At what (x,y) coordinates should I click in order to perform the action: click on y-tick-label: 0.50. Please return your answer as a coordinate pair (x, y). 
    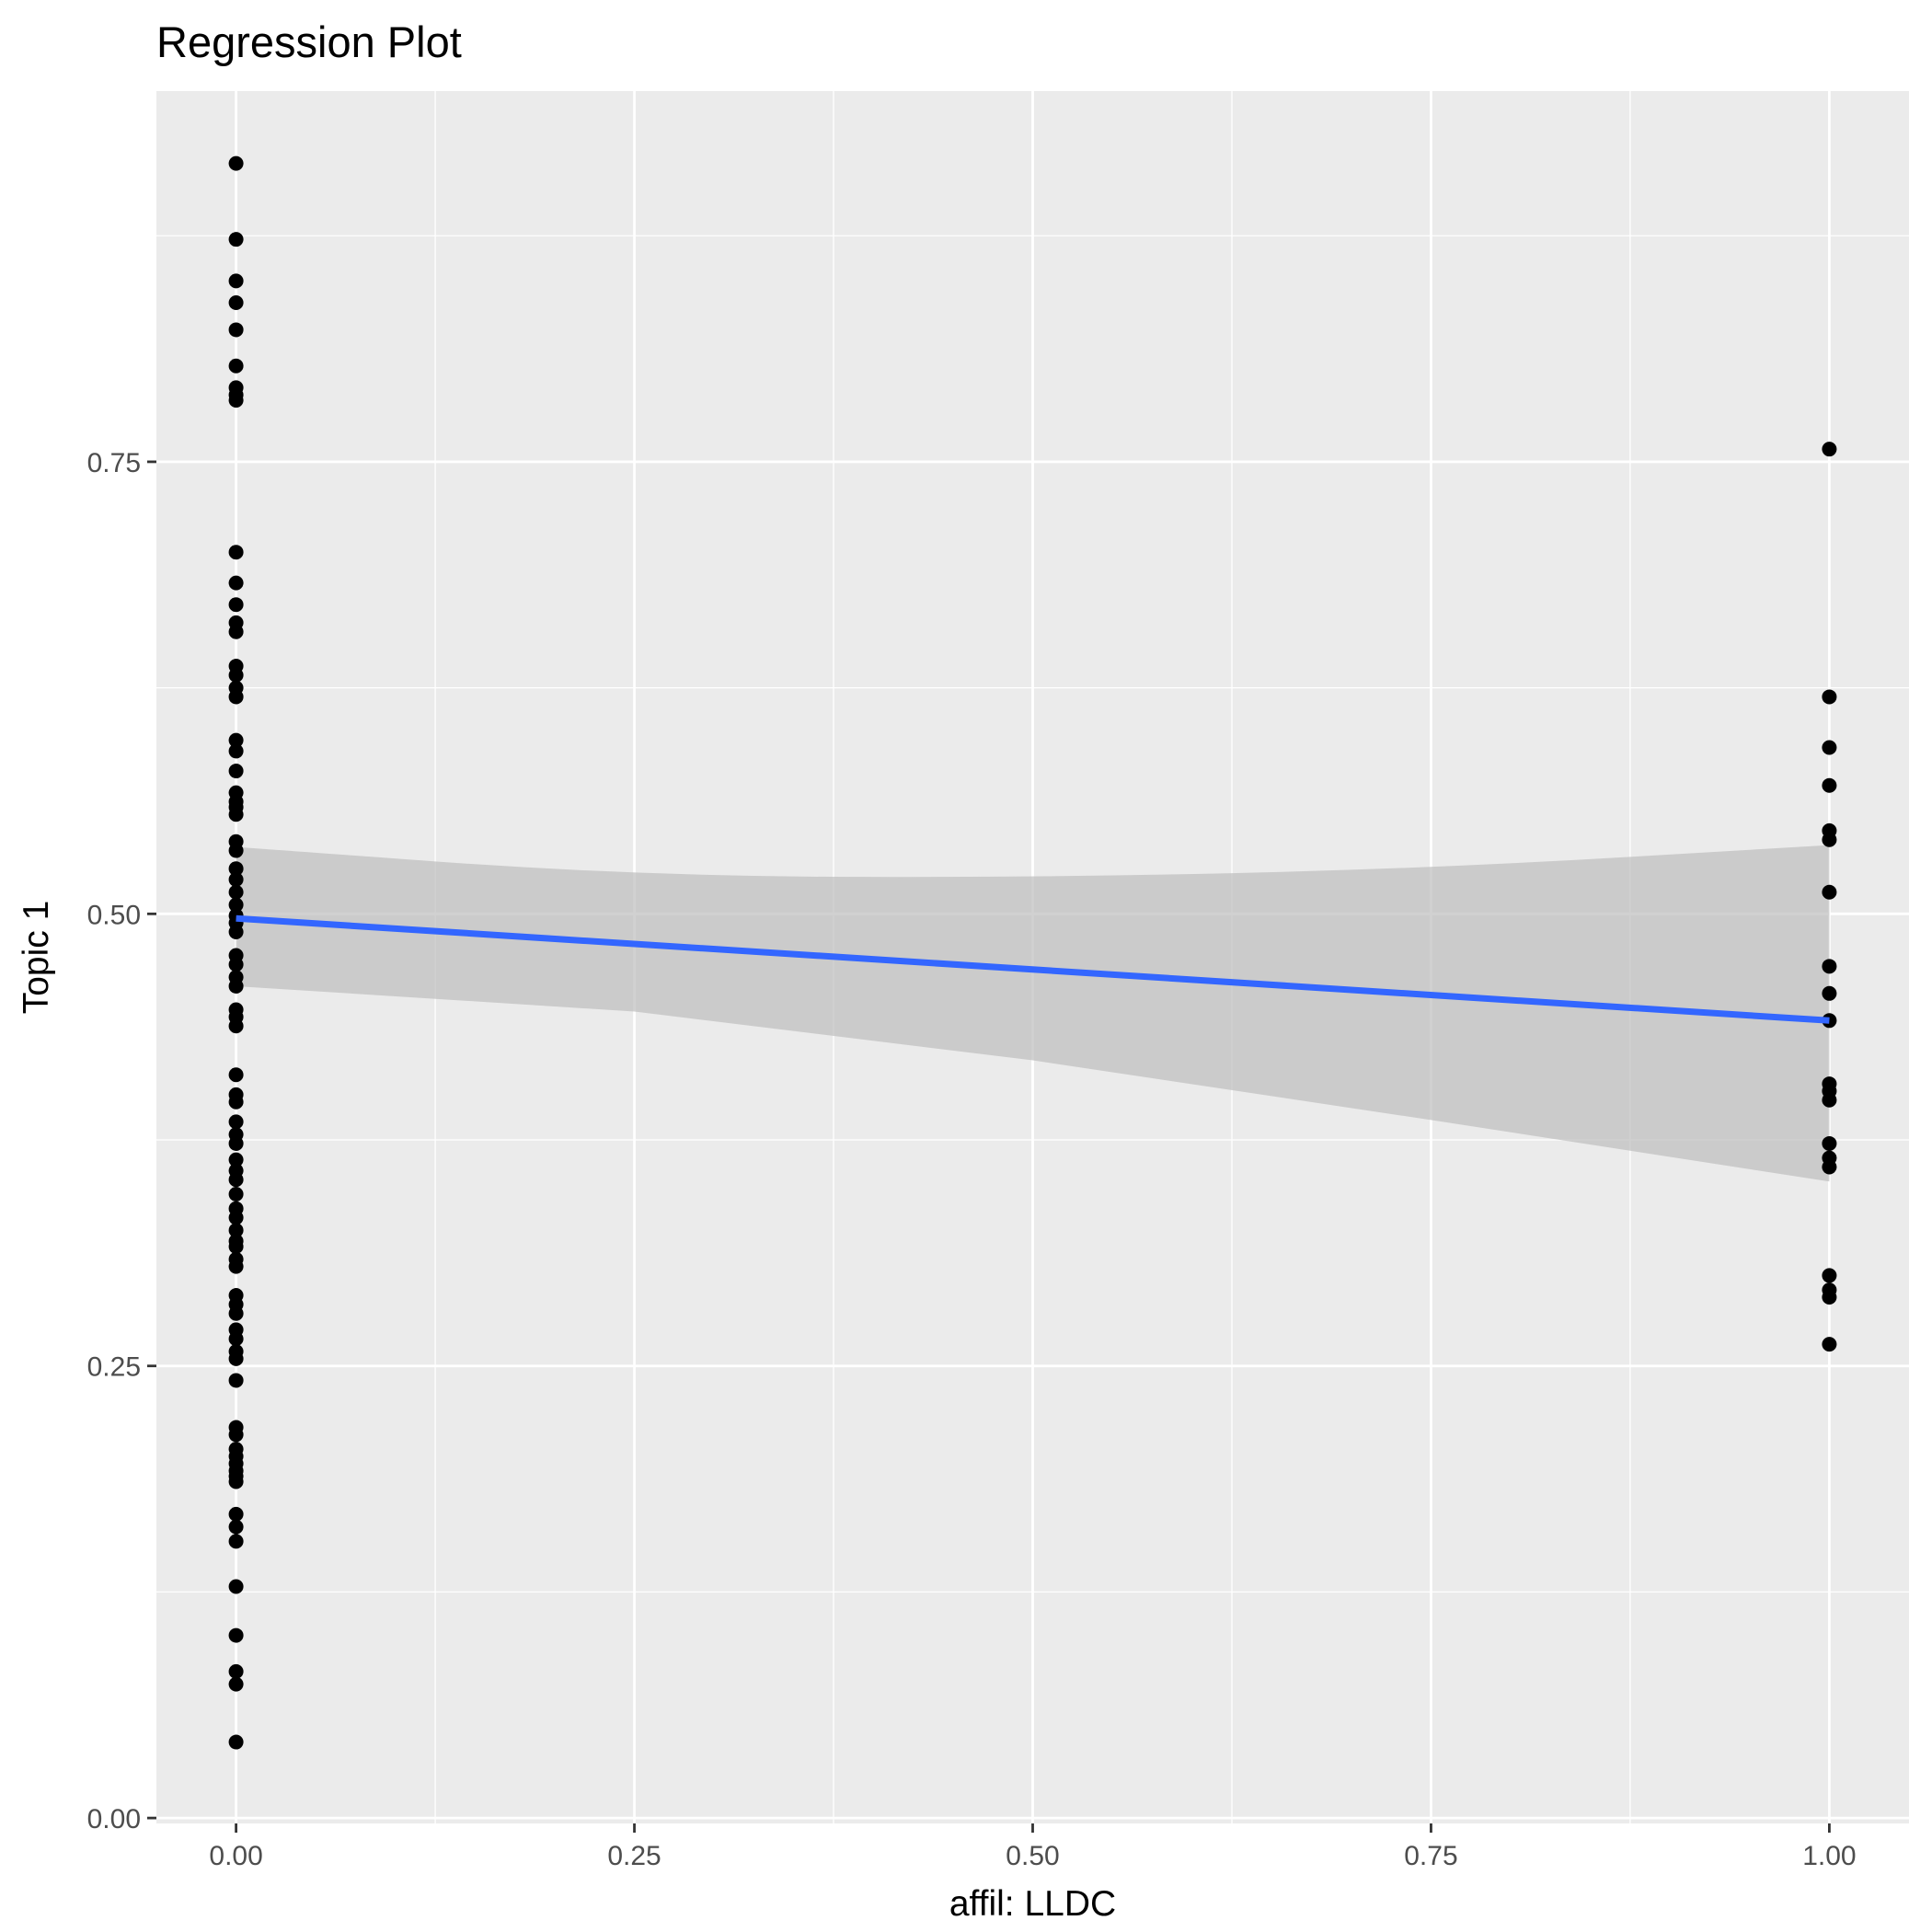
    Looking at the image, I should click on (114, 915).